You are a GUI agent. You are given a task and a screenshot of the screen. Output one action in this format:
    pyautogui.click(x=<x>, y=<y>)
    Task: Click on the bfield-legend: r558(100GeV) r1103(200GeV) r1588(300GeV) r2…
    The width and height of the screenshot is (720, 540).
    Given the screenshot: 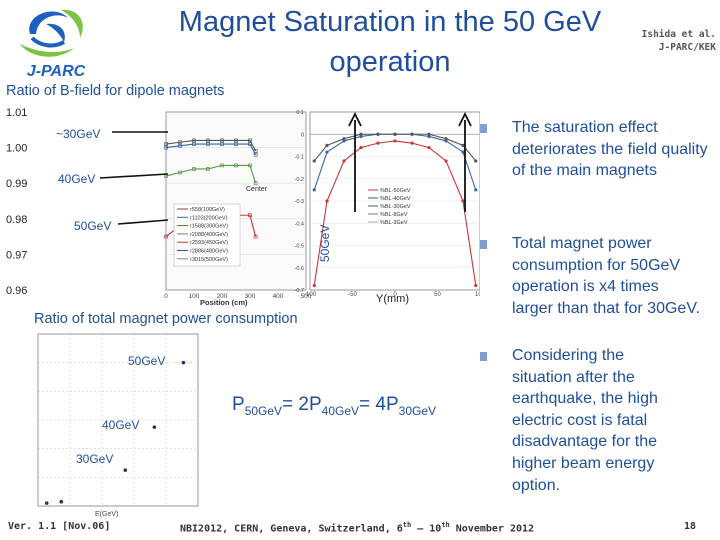 What is the action you would take?
    pyautogui.click(x=207, y=235)
    